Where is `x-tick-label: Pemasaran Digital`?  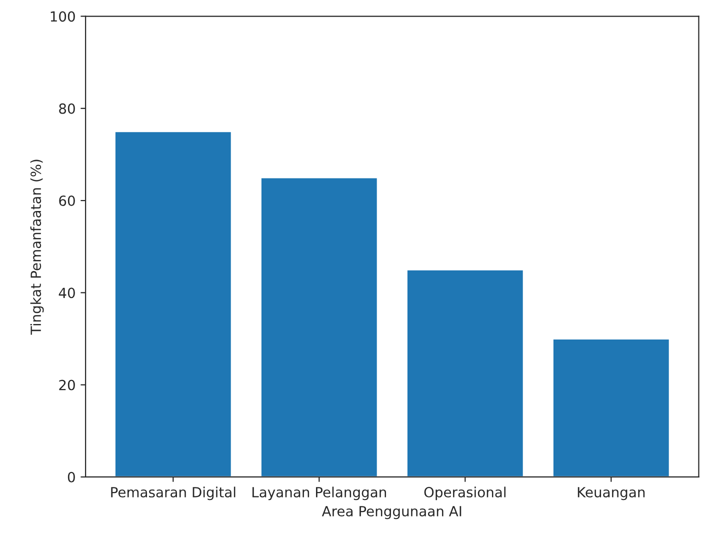
x-tick-label: Pemasaran Digital is located at coordinates (173, 493).